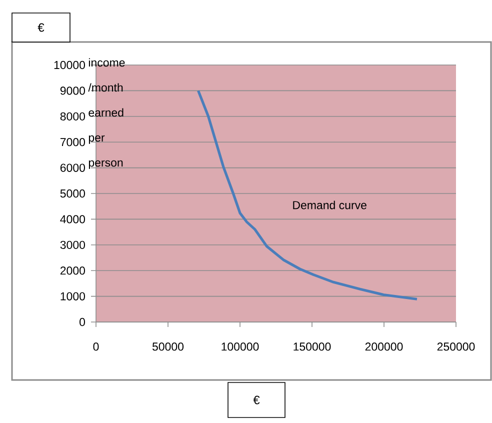 Image resolution: width=492 pixels, height=423 pixels. I want to click on y-tick-label: 5000, so click(73, 193).